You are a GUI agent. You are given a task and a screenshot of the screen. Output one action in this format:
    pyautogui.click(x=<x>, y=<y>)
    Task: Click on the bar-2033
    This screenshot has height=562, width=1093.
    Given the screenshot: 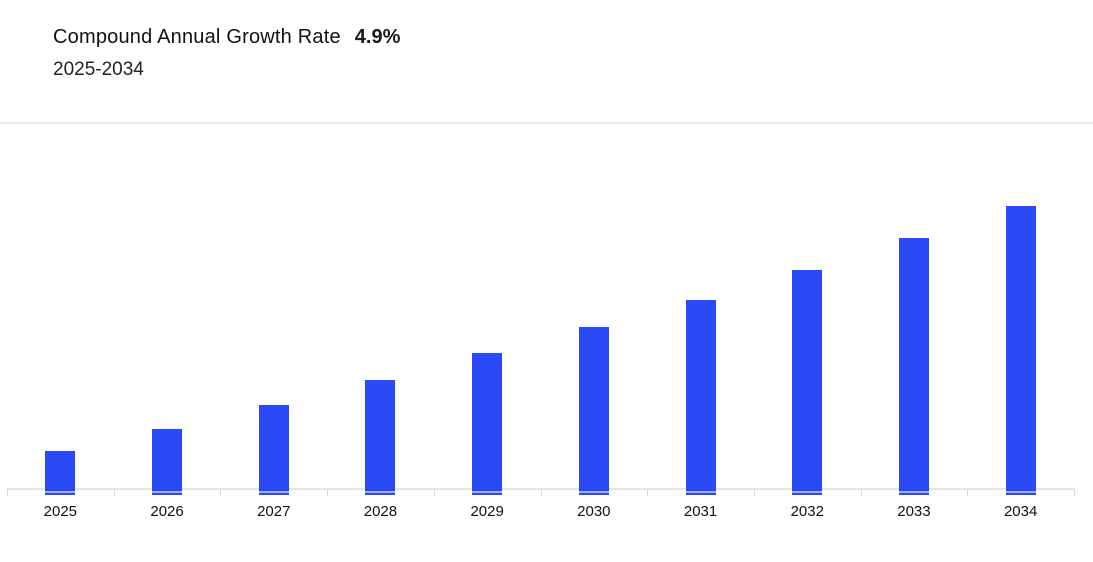 What is the action you would take?
    pyautogui.click(x=913, y=366)
    